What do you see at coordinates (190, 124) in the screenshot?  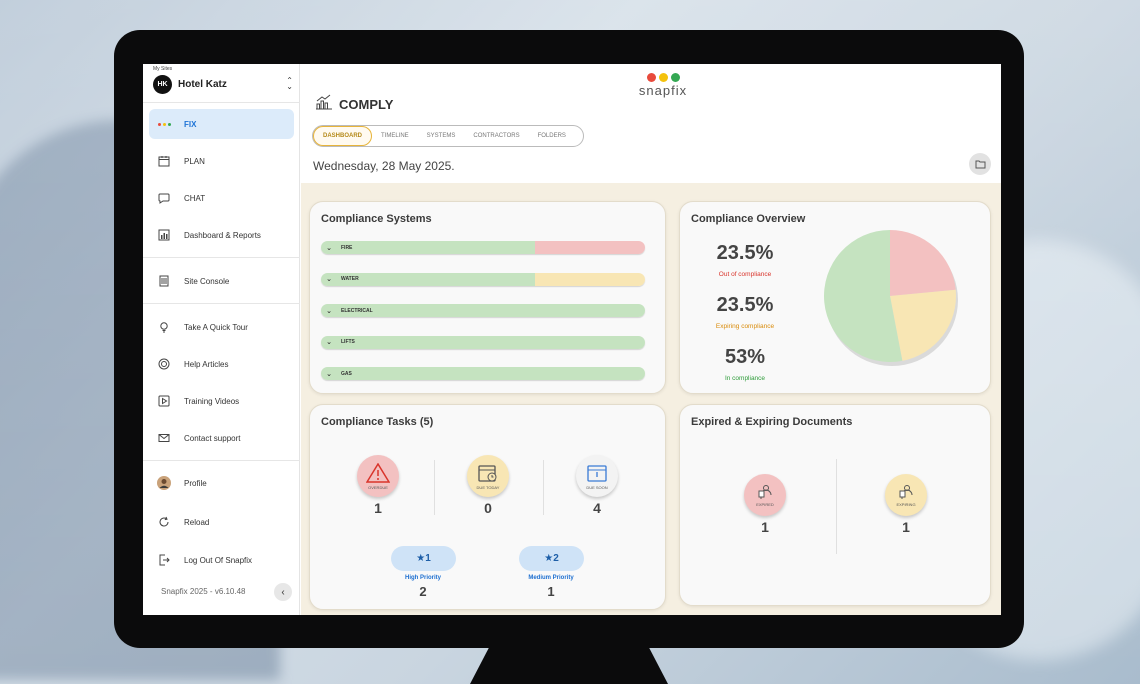 I see `sidebar-item-label: FIX` at bounding box center [190, 124].